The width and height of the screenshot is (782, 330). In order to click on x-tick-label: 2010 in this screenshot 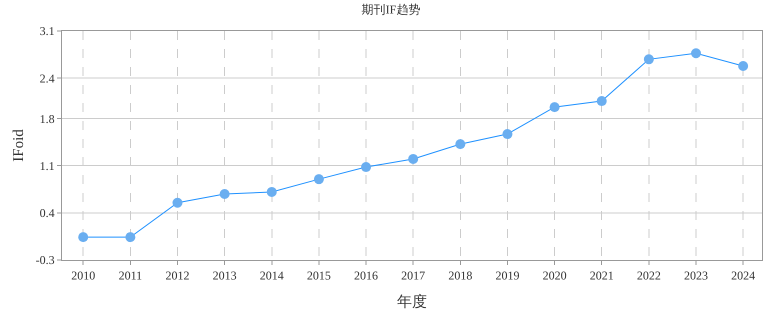, I will do `click(83, 275)`.